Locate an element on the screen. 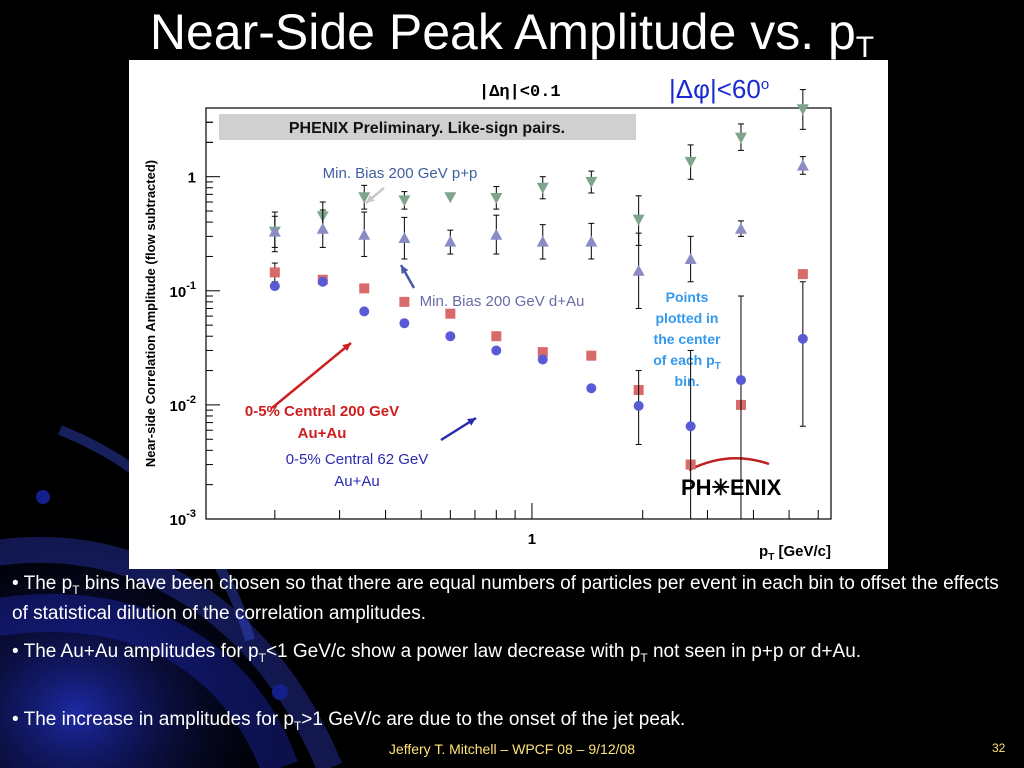  slide-title-text: Near-Side Peak Amplitude vs. p is located at coordinates (502, 32).